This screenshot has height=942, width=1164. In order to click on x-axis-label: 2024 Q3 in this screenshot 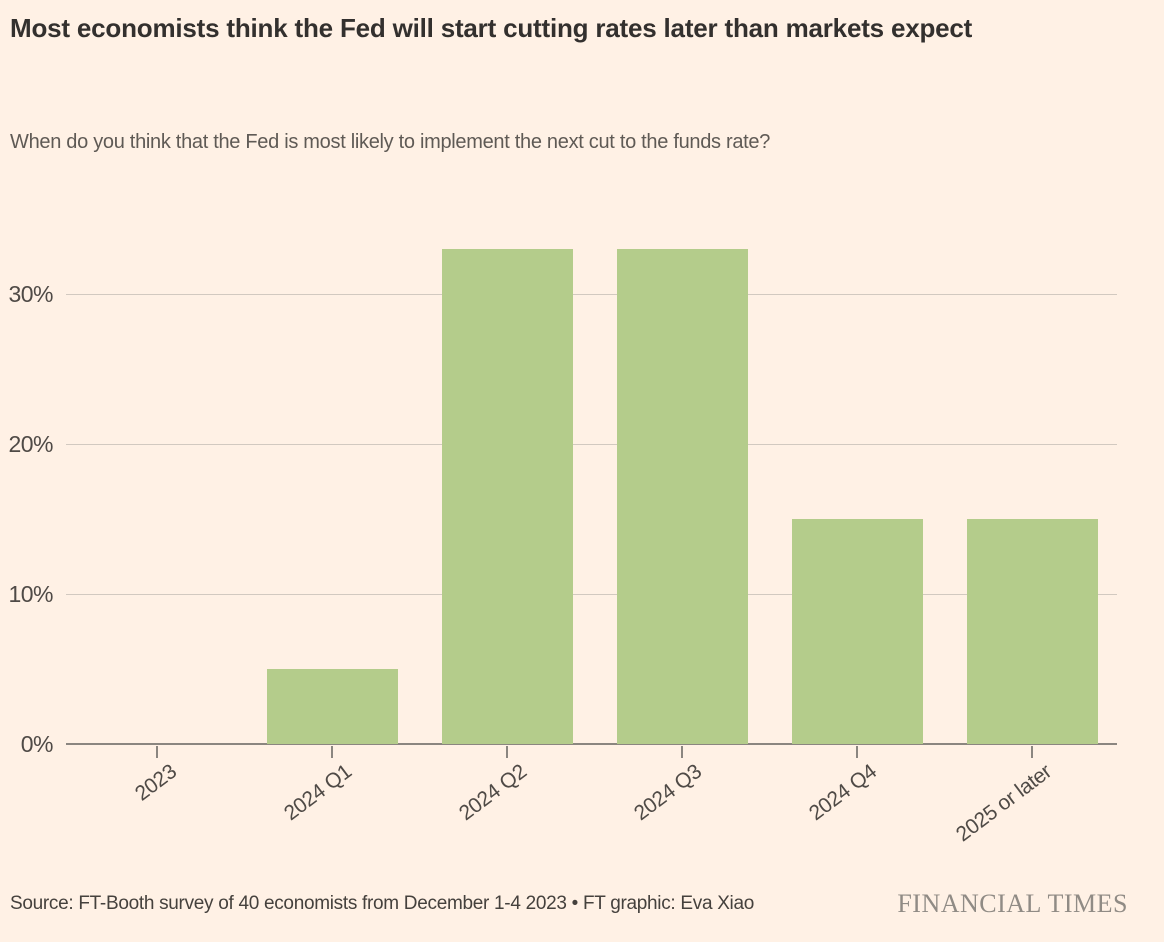, I will do `click(667, 793)`.